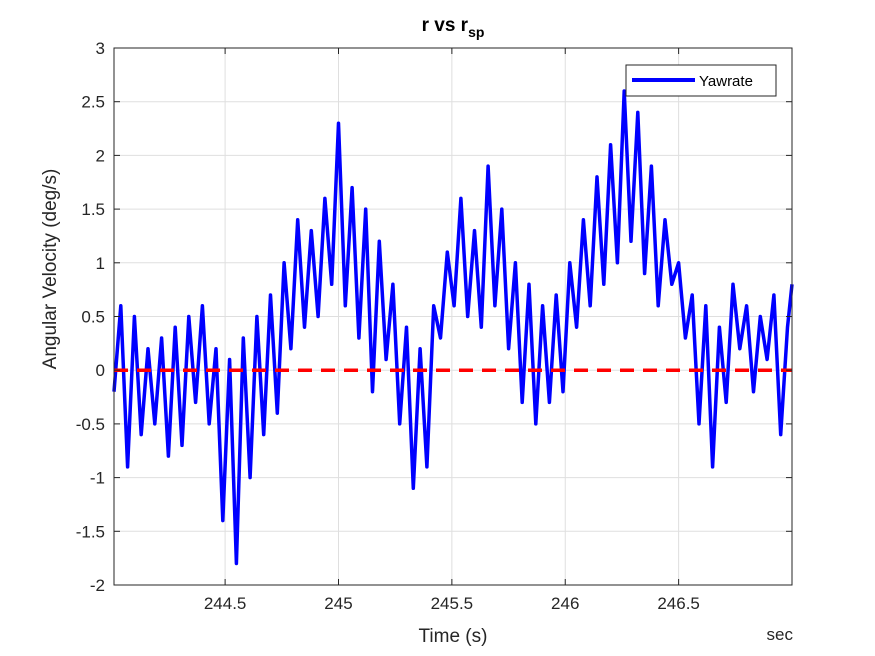 The height and width of the screenshot is (656, 875). Describe the element at coordinates (225, 603) in the screenshot. I see `x-tick-label: 244.5` at that location.